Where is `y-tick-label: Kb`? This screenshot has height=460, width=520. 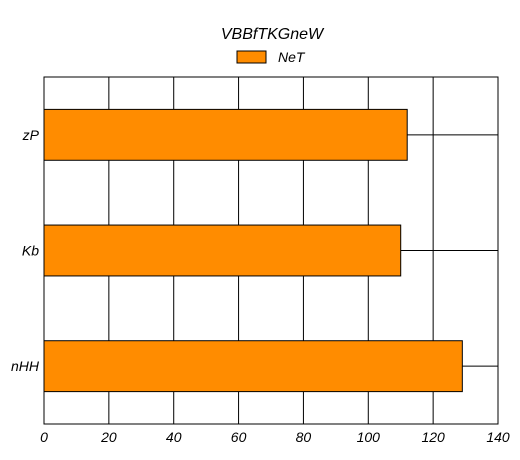
y-tick-label: Kb is located at coordinates (30, 251).